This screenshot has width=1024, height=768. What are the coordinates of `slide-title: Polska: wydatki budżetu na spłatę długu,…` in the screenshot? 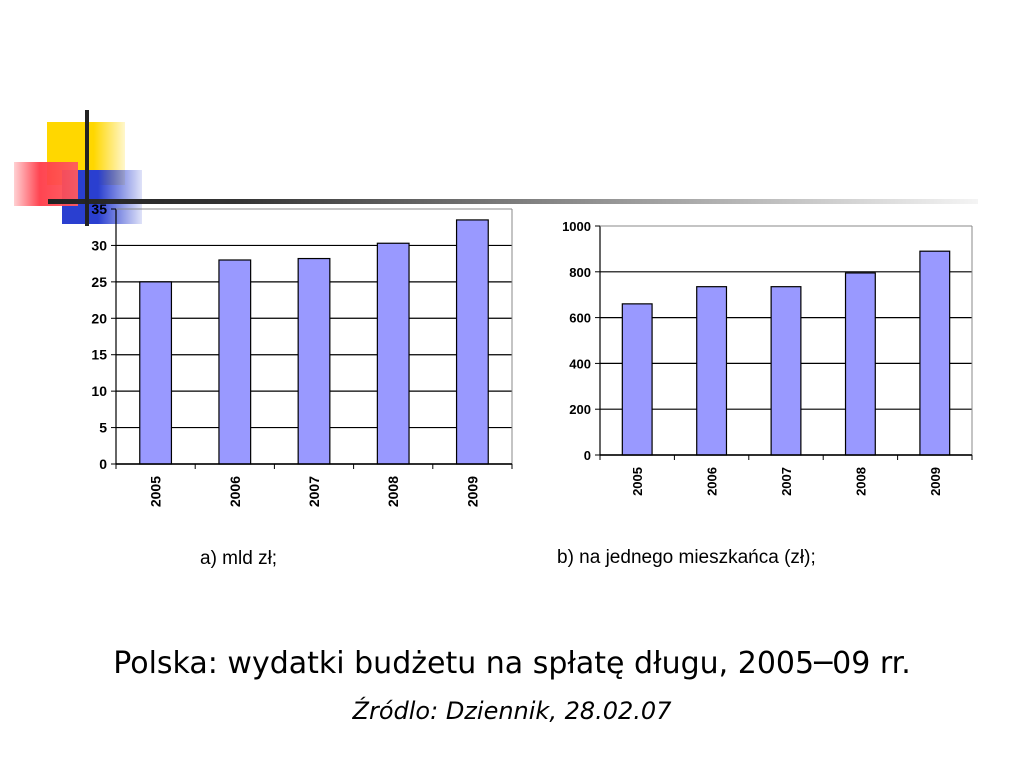 It's located at (512, 663).